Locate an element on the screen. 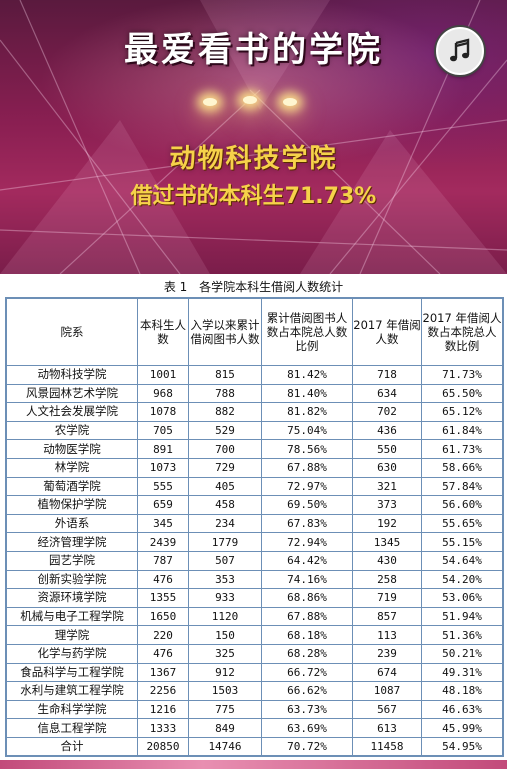 This screenshot has width=507, height=769. value-cell: 1345 is located at coordinates (387, 542).